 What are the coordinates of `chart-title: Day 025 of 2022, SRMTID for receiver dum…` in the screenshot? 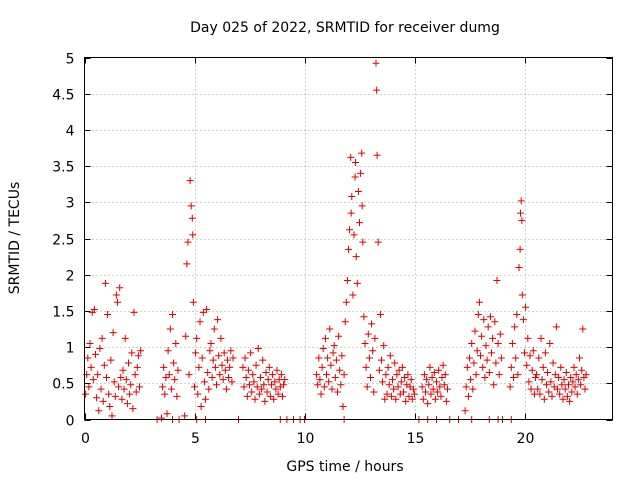 It's located at (345, 28).